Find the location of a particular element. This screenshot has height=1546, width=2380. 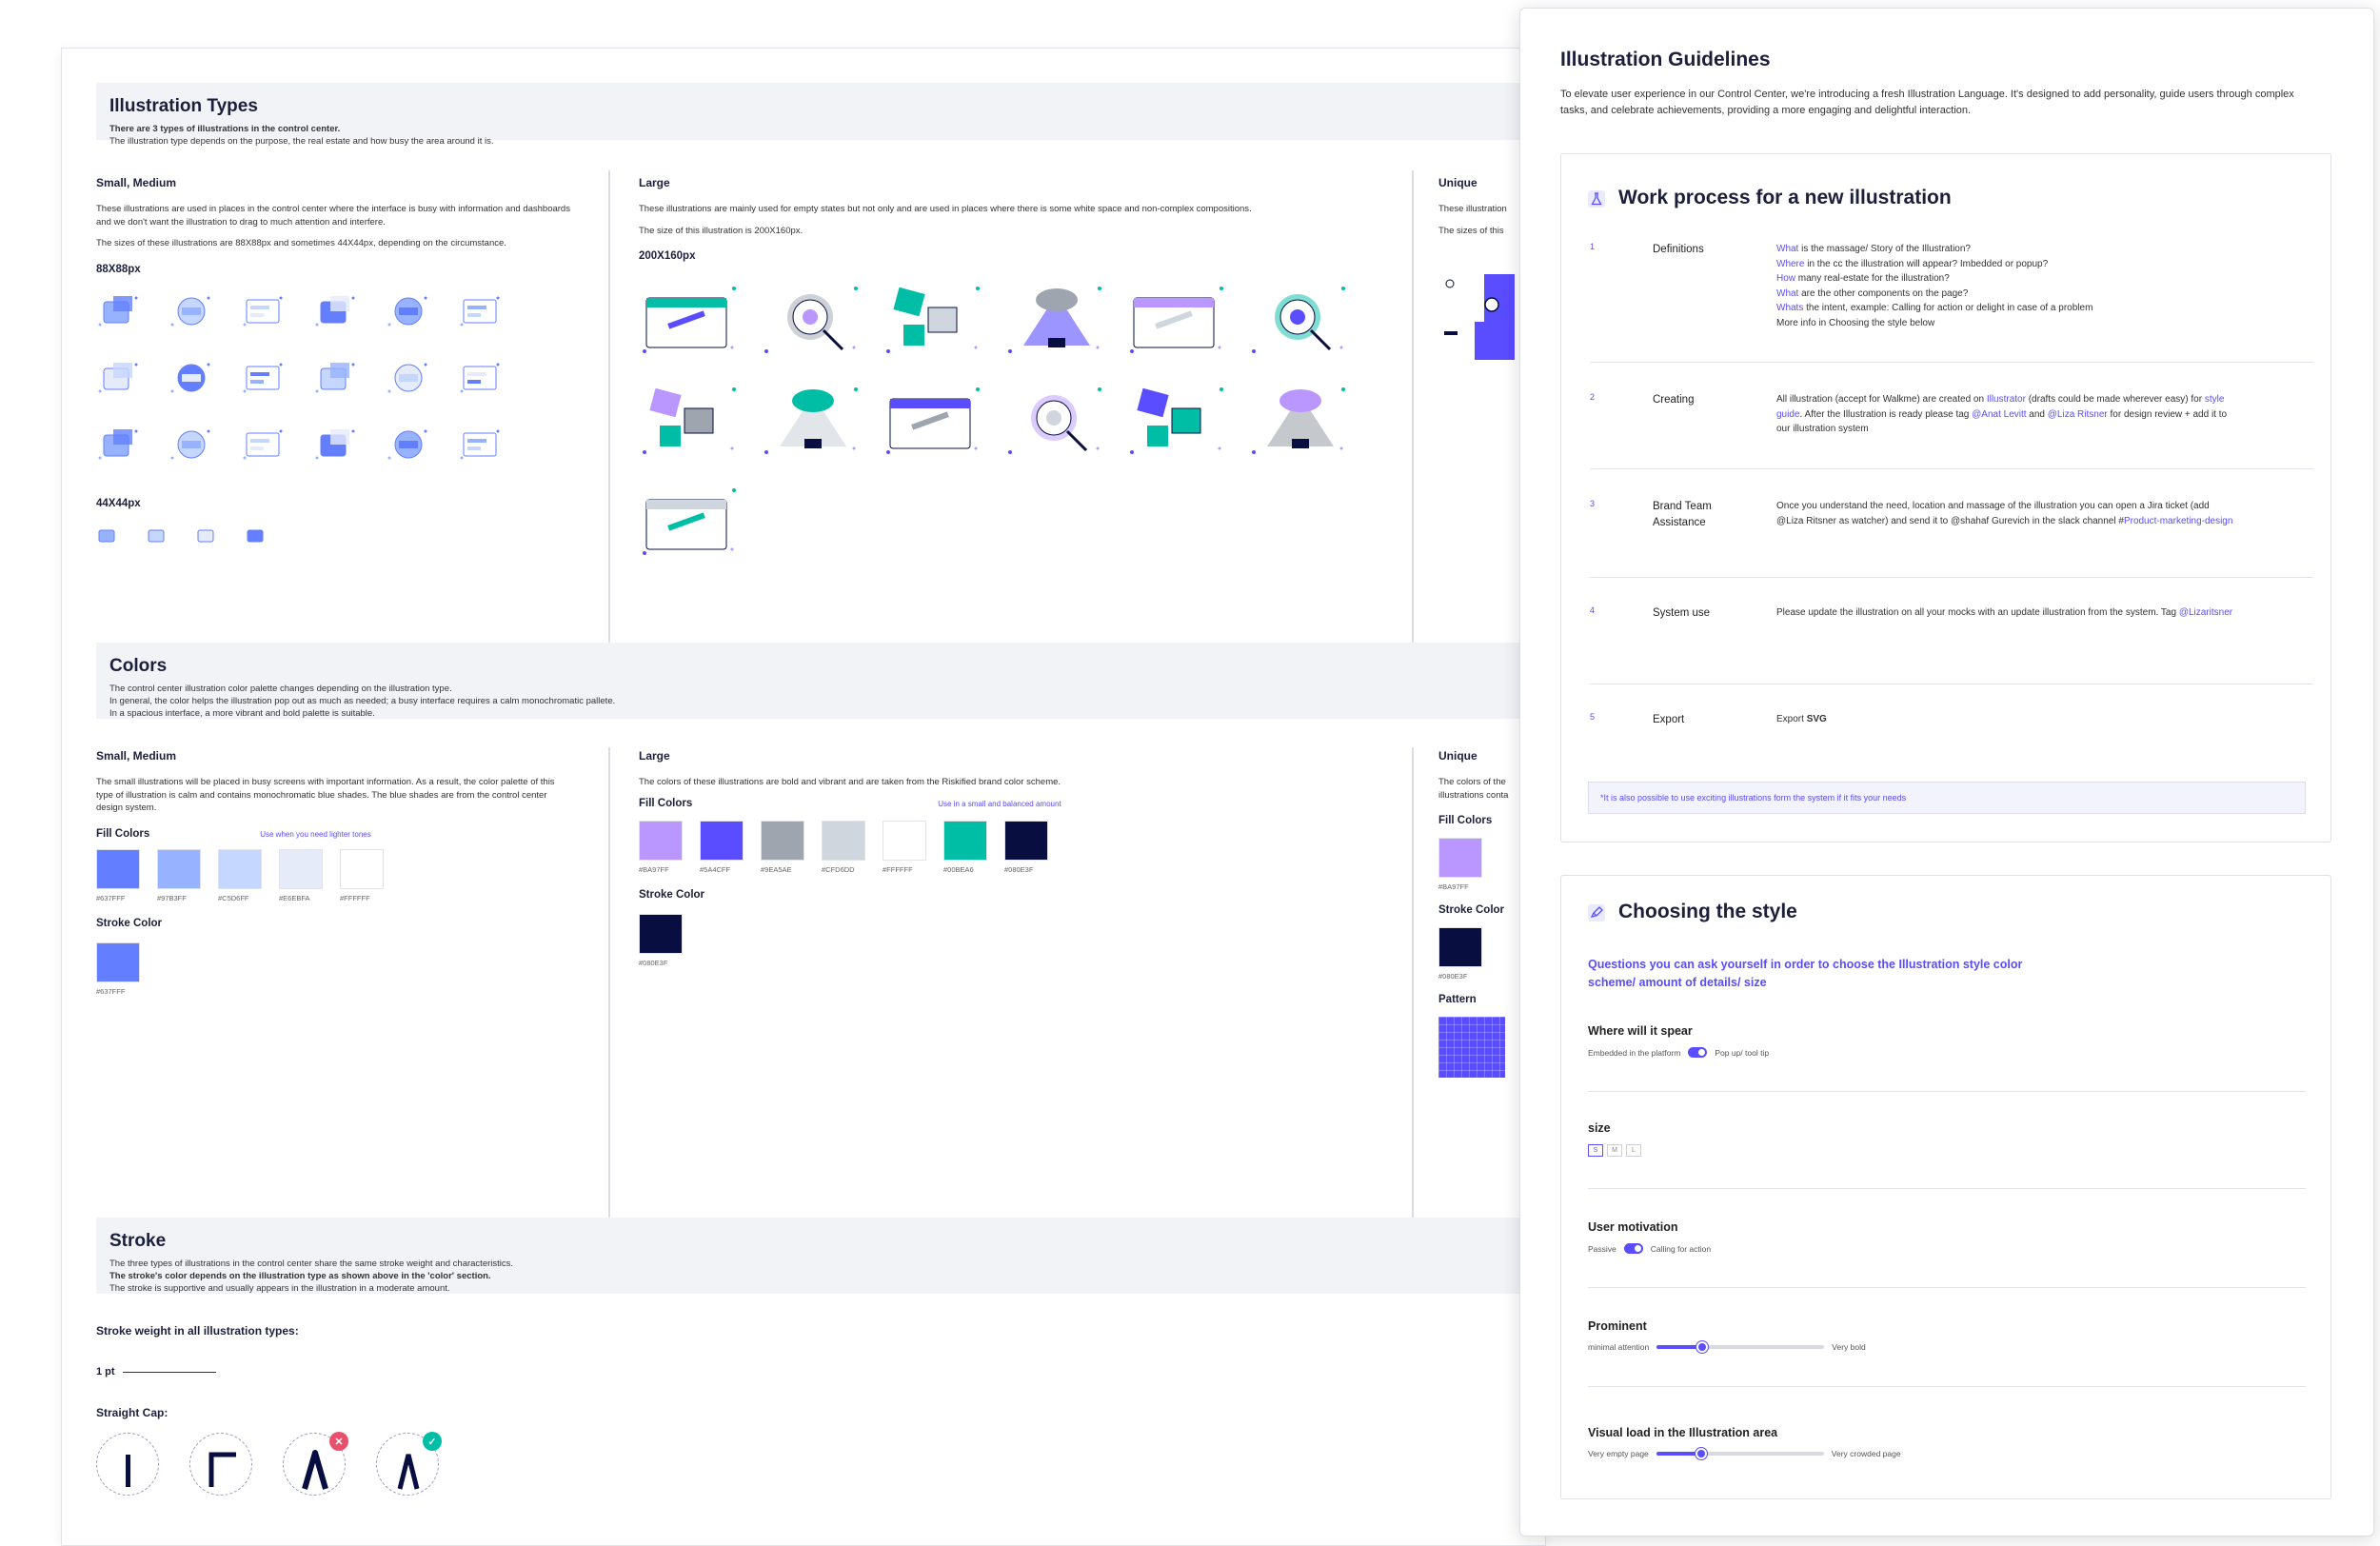

cubes-small-icon is located at coordinates (107, 538).